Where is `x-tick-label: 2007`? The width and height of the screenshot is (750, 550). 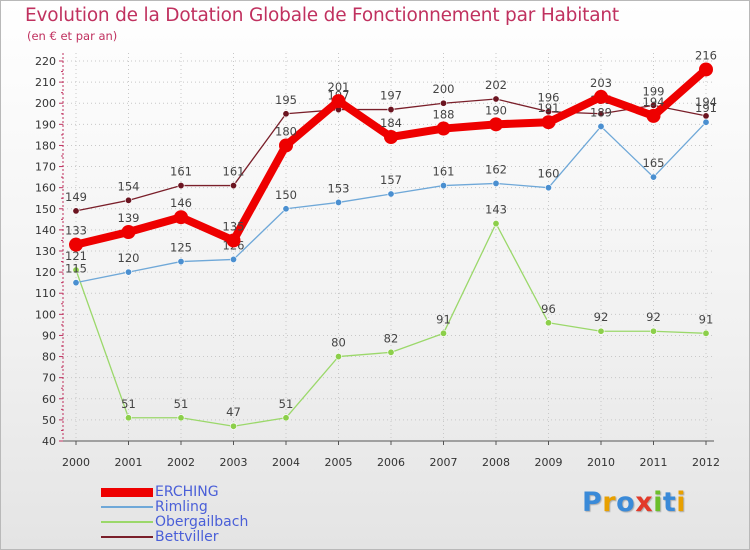 x-tick-label: 2007 is located at coordinates (444, 462).